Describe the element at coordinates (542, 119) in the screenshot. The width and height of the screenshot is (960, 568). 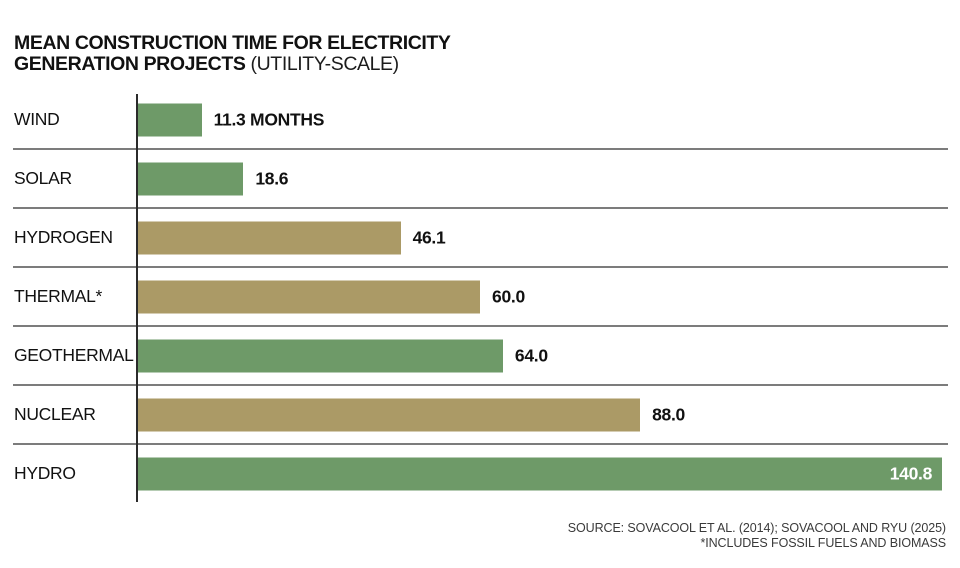
I see `row-plot-area: 11.3 MONTHS` at that location.